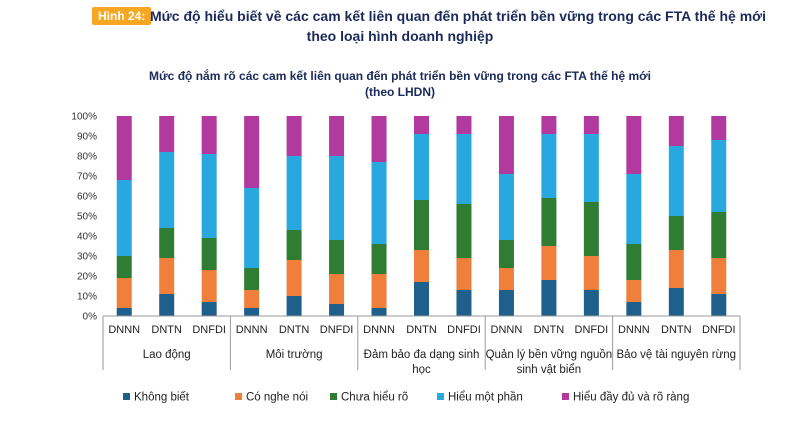  I want to click on y-tick-label: 70%, so click(87, 177).